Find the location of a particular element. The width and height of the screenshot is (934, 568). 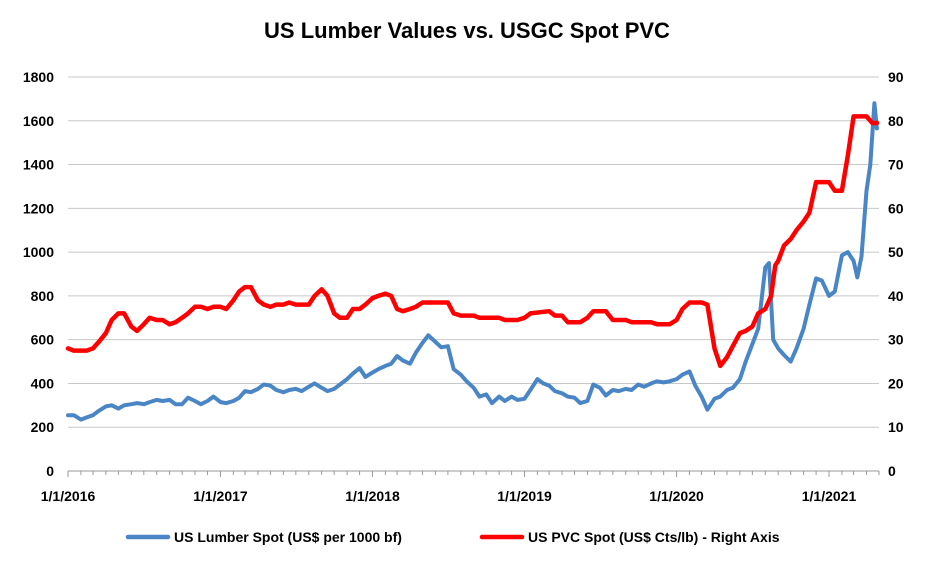

x-tick-label: 1/1/2019 is located at coordinates (524, 496).